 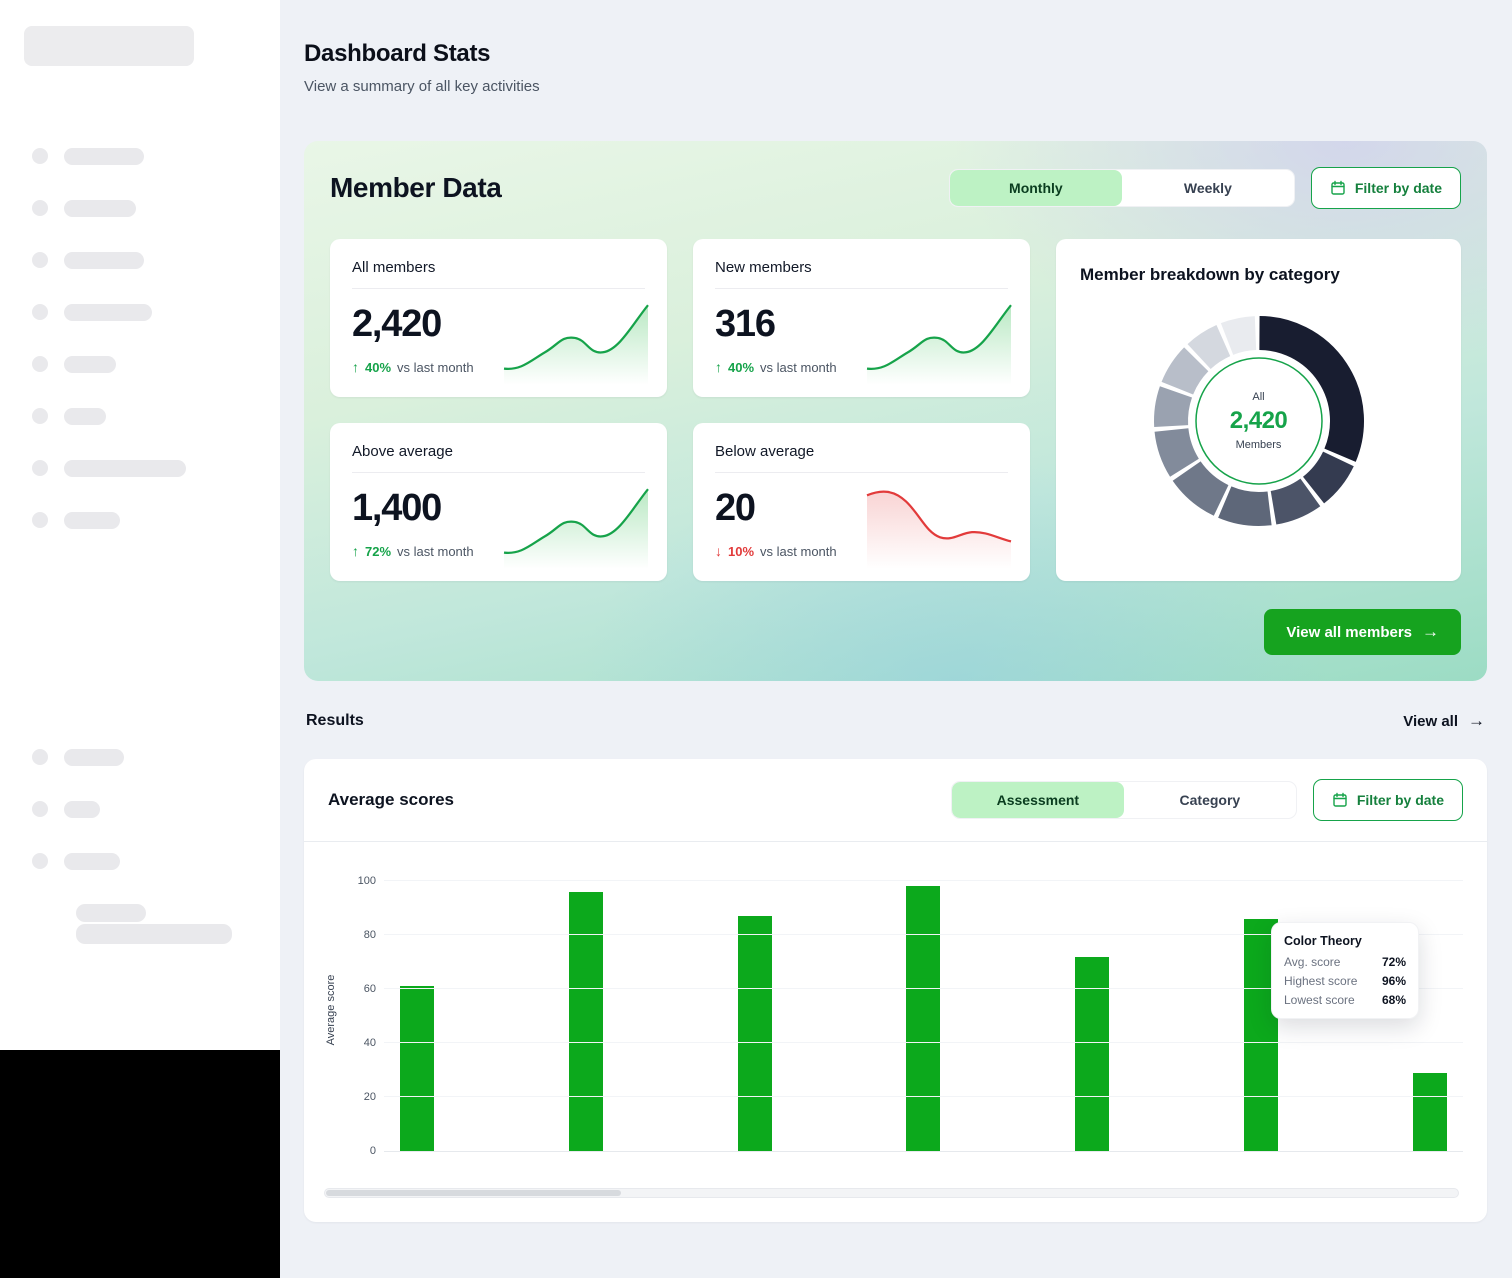 I want to click on filter-by-date-label: Filter by date, so click(x=1398, y=188).